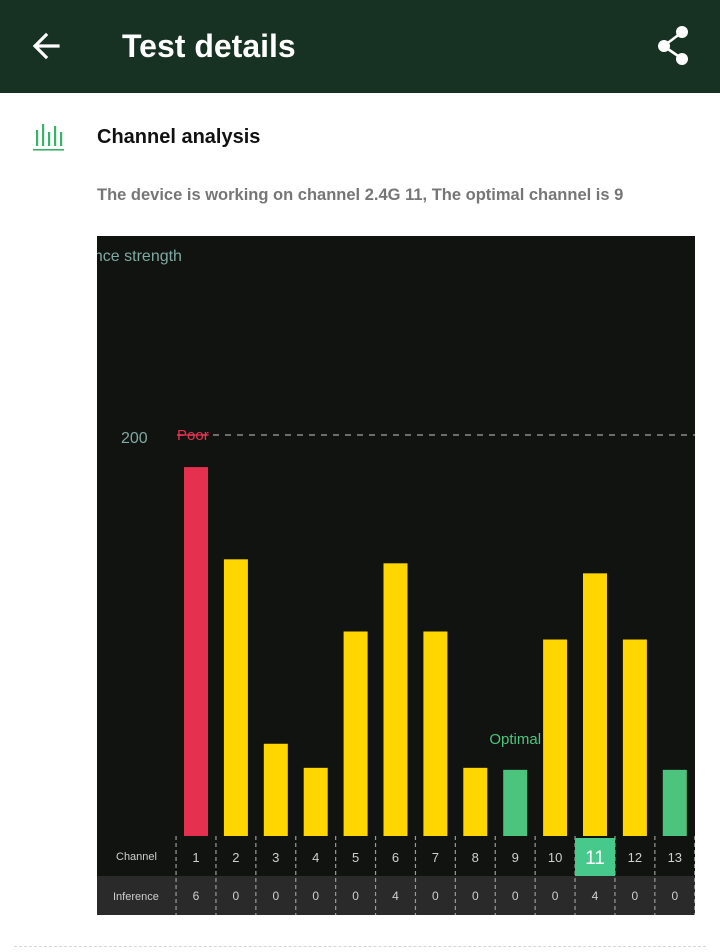 Image resolution: width=720 pixels, height=952 pixels. Describe the element at coordinates (139, 256) in the screenshot. I see `y-axis-label: ence strength` at that location.